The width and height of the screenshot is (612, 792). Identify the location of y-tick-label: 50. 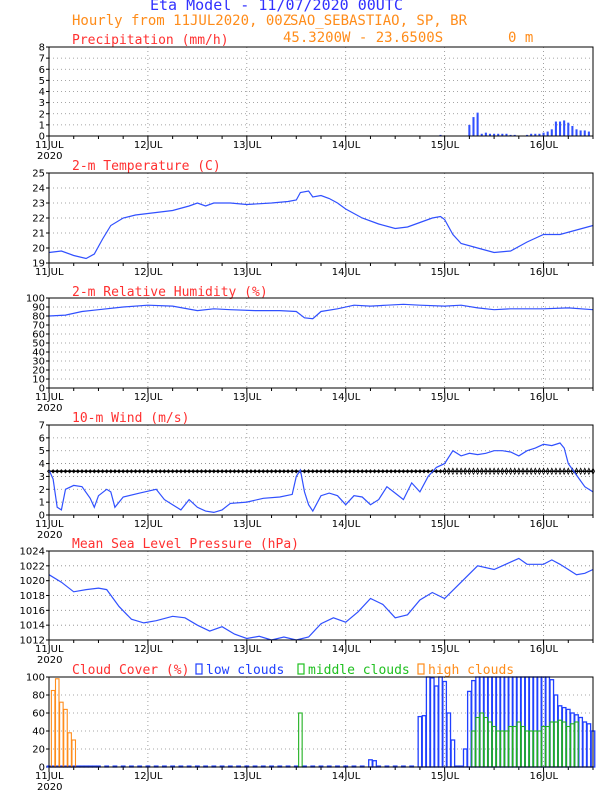
(38, 344).